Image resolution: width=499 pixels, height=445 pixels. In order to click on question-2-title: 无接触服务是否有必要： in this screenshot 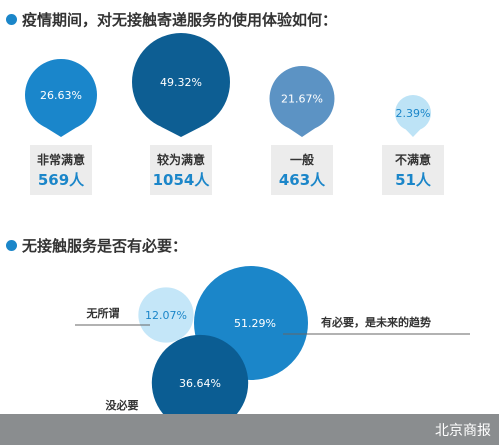, I will do `click(105, 245)`.